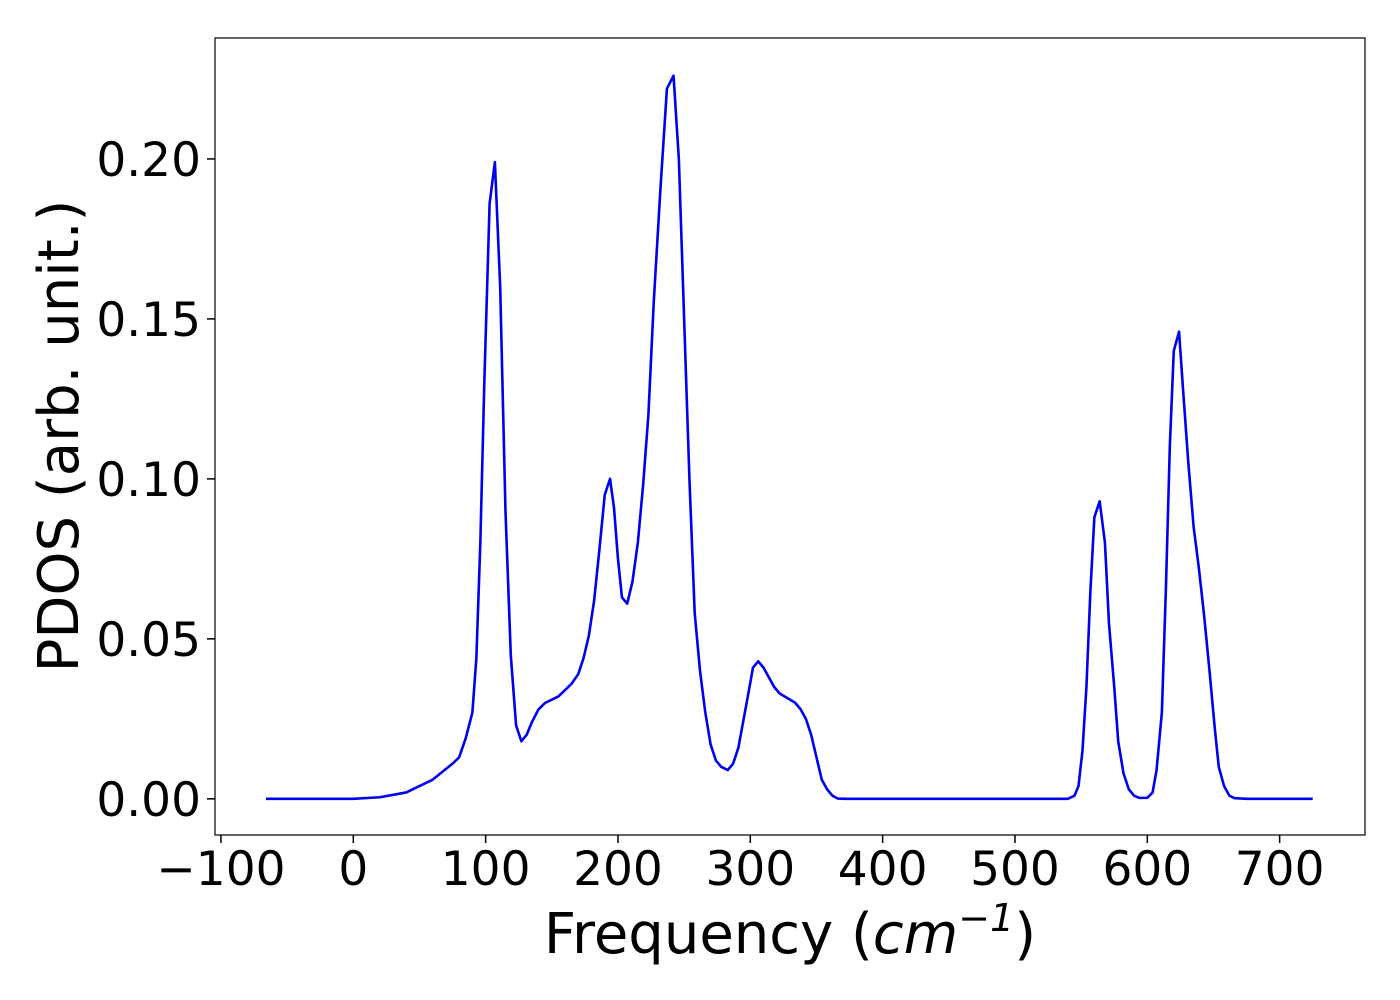 This screenshot has height=1000, width=1400. Describe the element at coordinates (220, 869) in the screenshot. I see `x-tick-label: −100` at that location.